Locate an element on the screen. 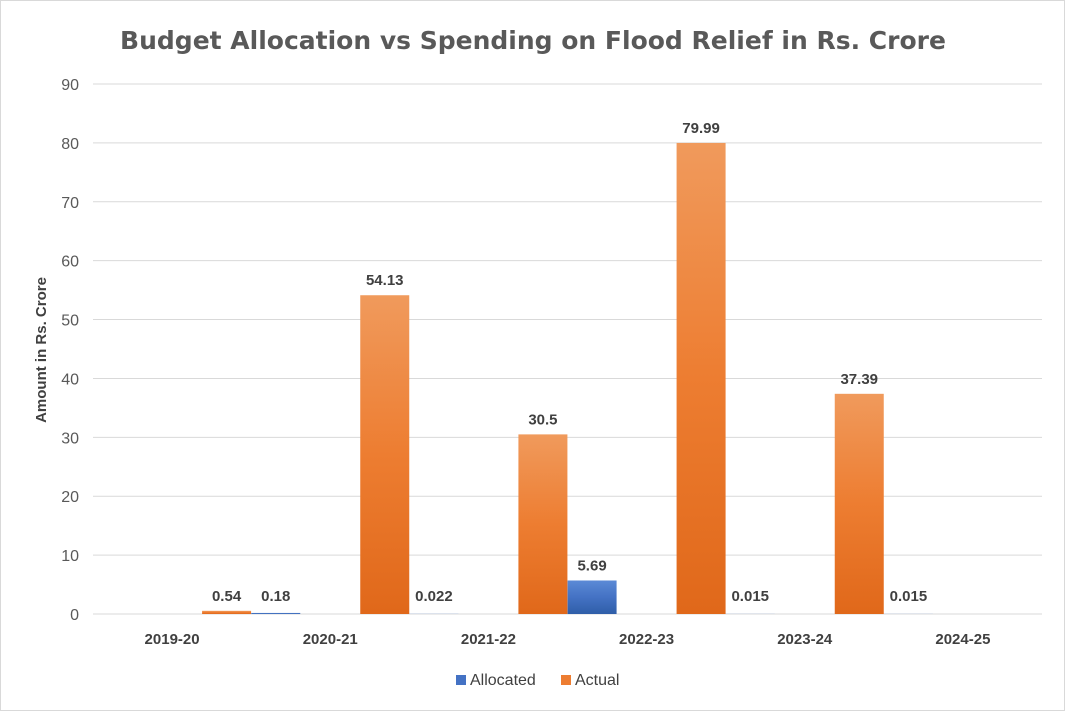  data-label: 30.5 is located at coordinates (542, 419).